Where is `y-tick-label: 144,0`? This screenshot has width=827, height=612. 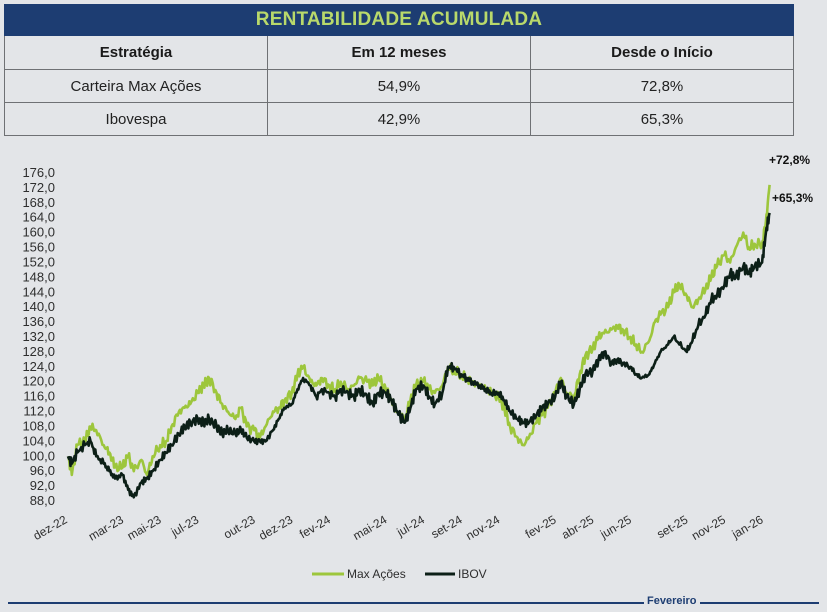 y-tick-label: 144,0 is located at coordinates (38, 291).